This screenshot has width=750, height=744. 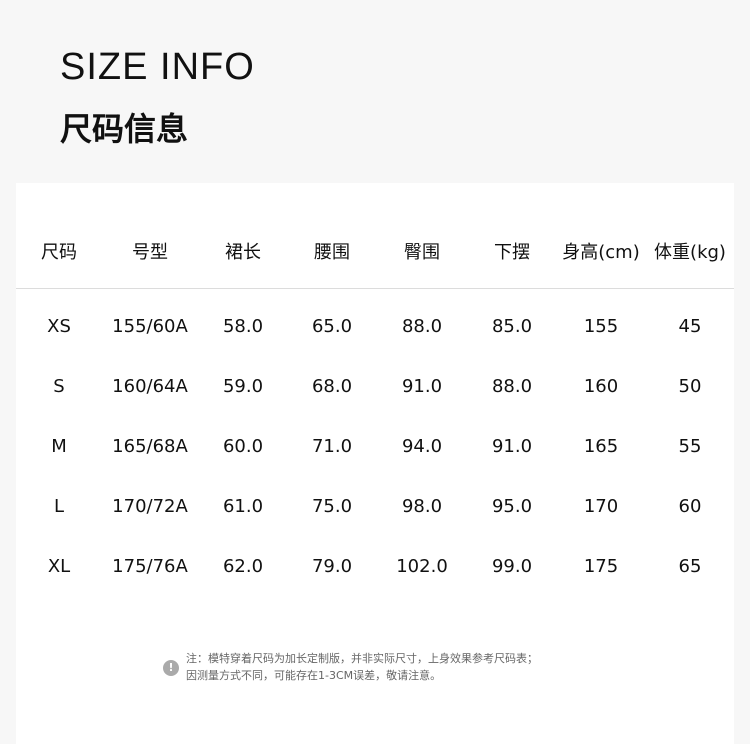 What do you see at coordinates (375, 387) in the screenshot?
I see `table-row: S 160/64A 59.0 68.0 91.0 88.0 160 50` at bounding box center [375, 387].